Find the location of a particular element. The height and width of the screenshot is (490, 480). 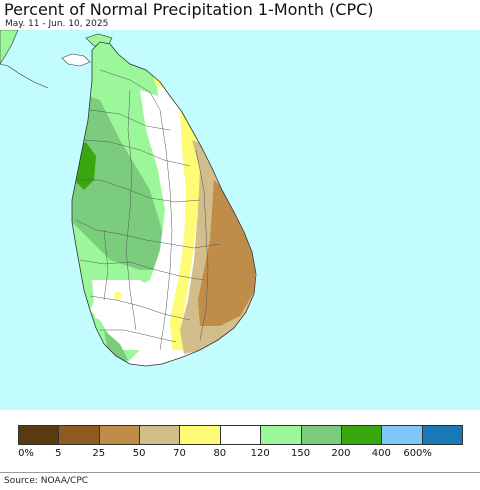

source-note: Source: NOAA/CPC is located at coordinates (46, 481).